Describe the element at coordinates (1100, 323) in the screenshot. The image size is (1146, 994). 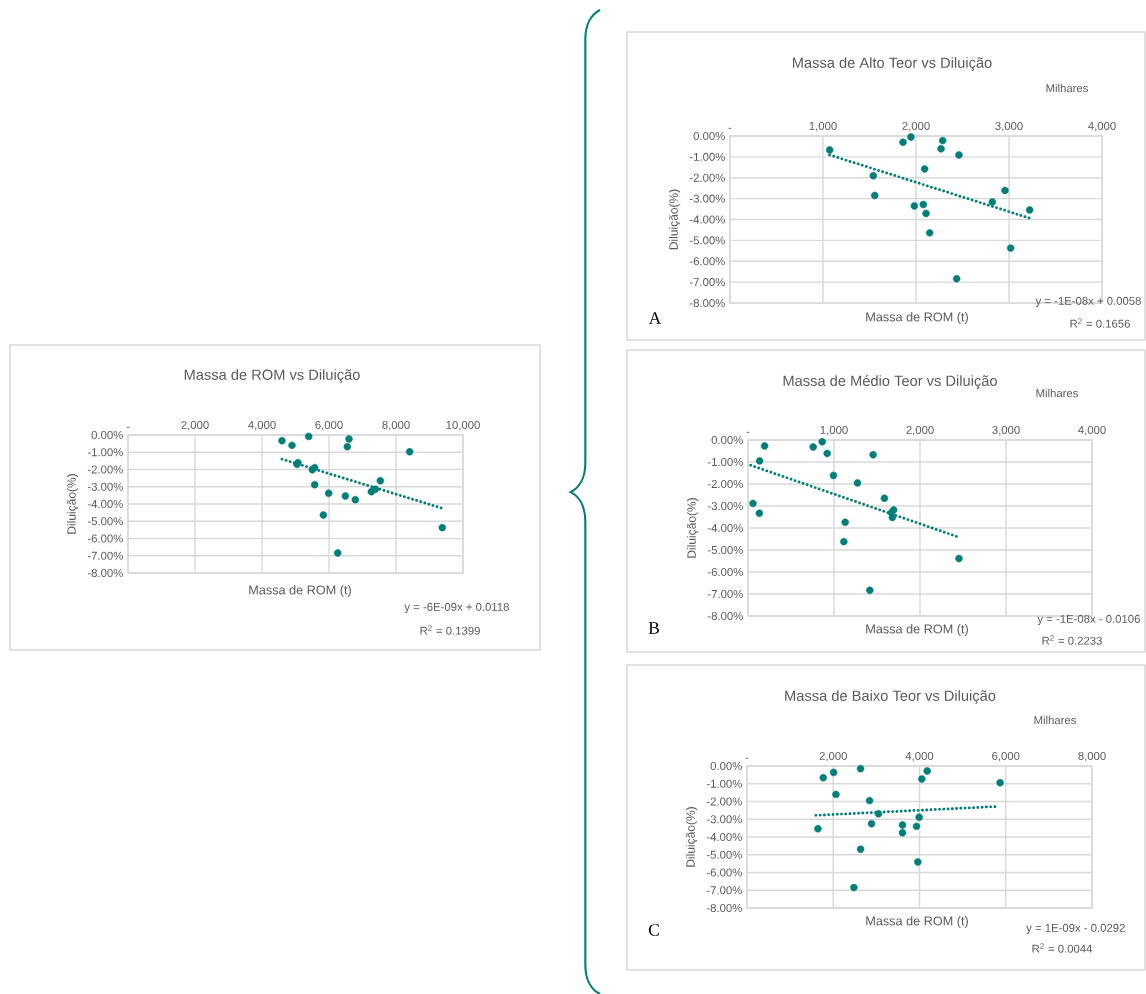
I see `text: R$^{2}$ = 0.1656` at that location.